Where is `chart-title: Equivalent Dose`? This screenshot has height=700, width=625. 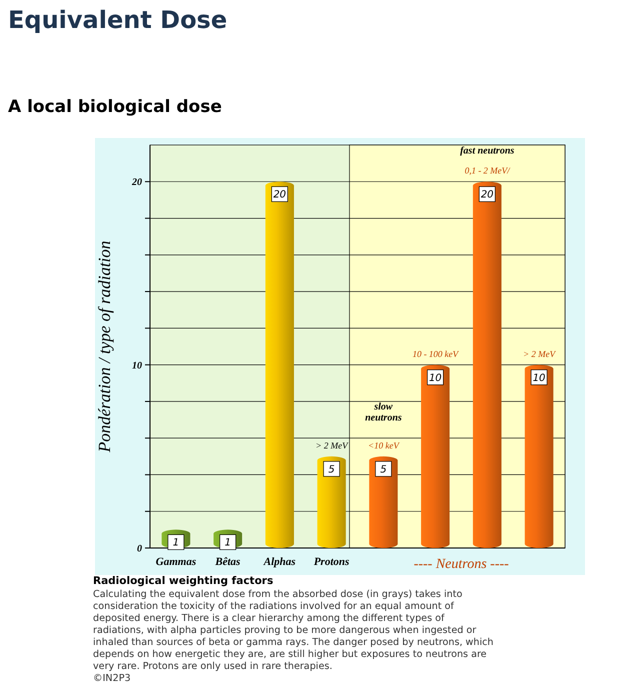 chart-title: Equivalent Dose is located at coordinates (118, 20).